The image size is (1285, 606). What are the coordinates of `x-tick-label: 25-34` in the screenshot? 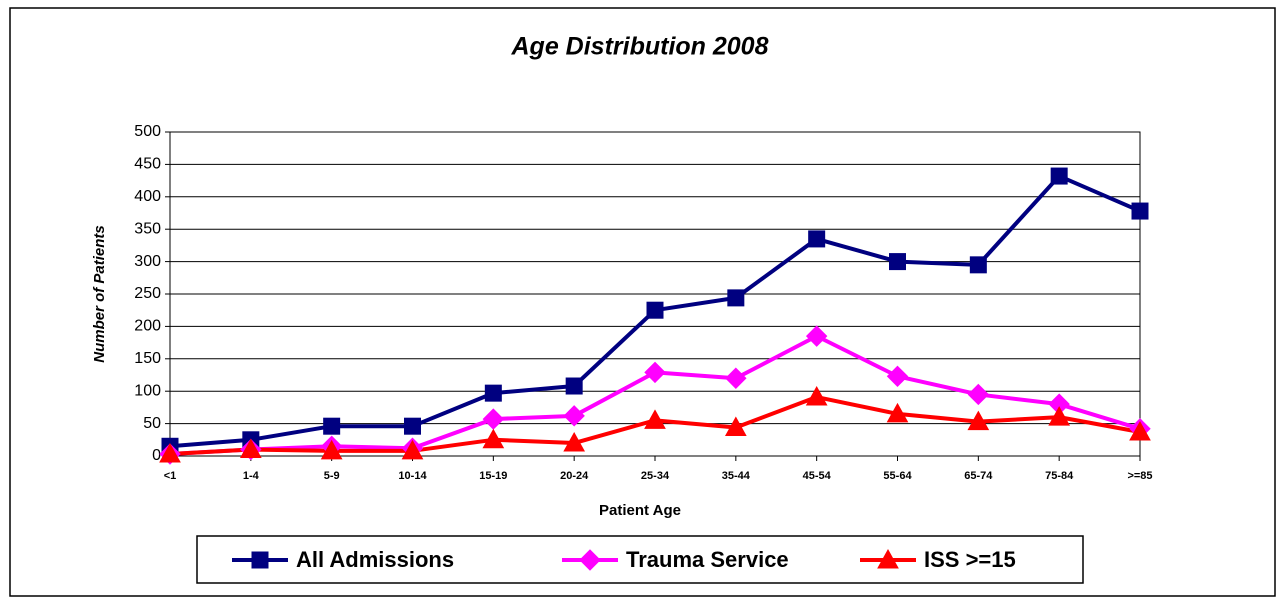 It's located at (655, 476).